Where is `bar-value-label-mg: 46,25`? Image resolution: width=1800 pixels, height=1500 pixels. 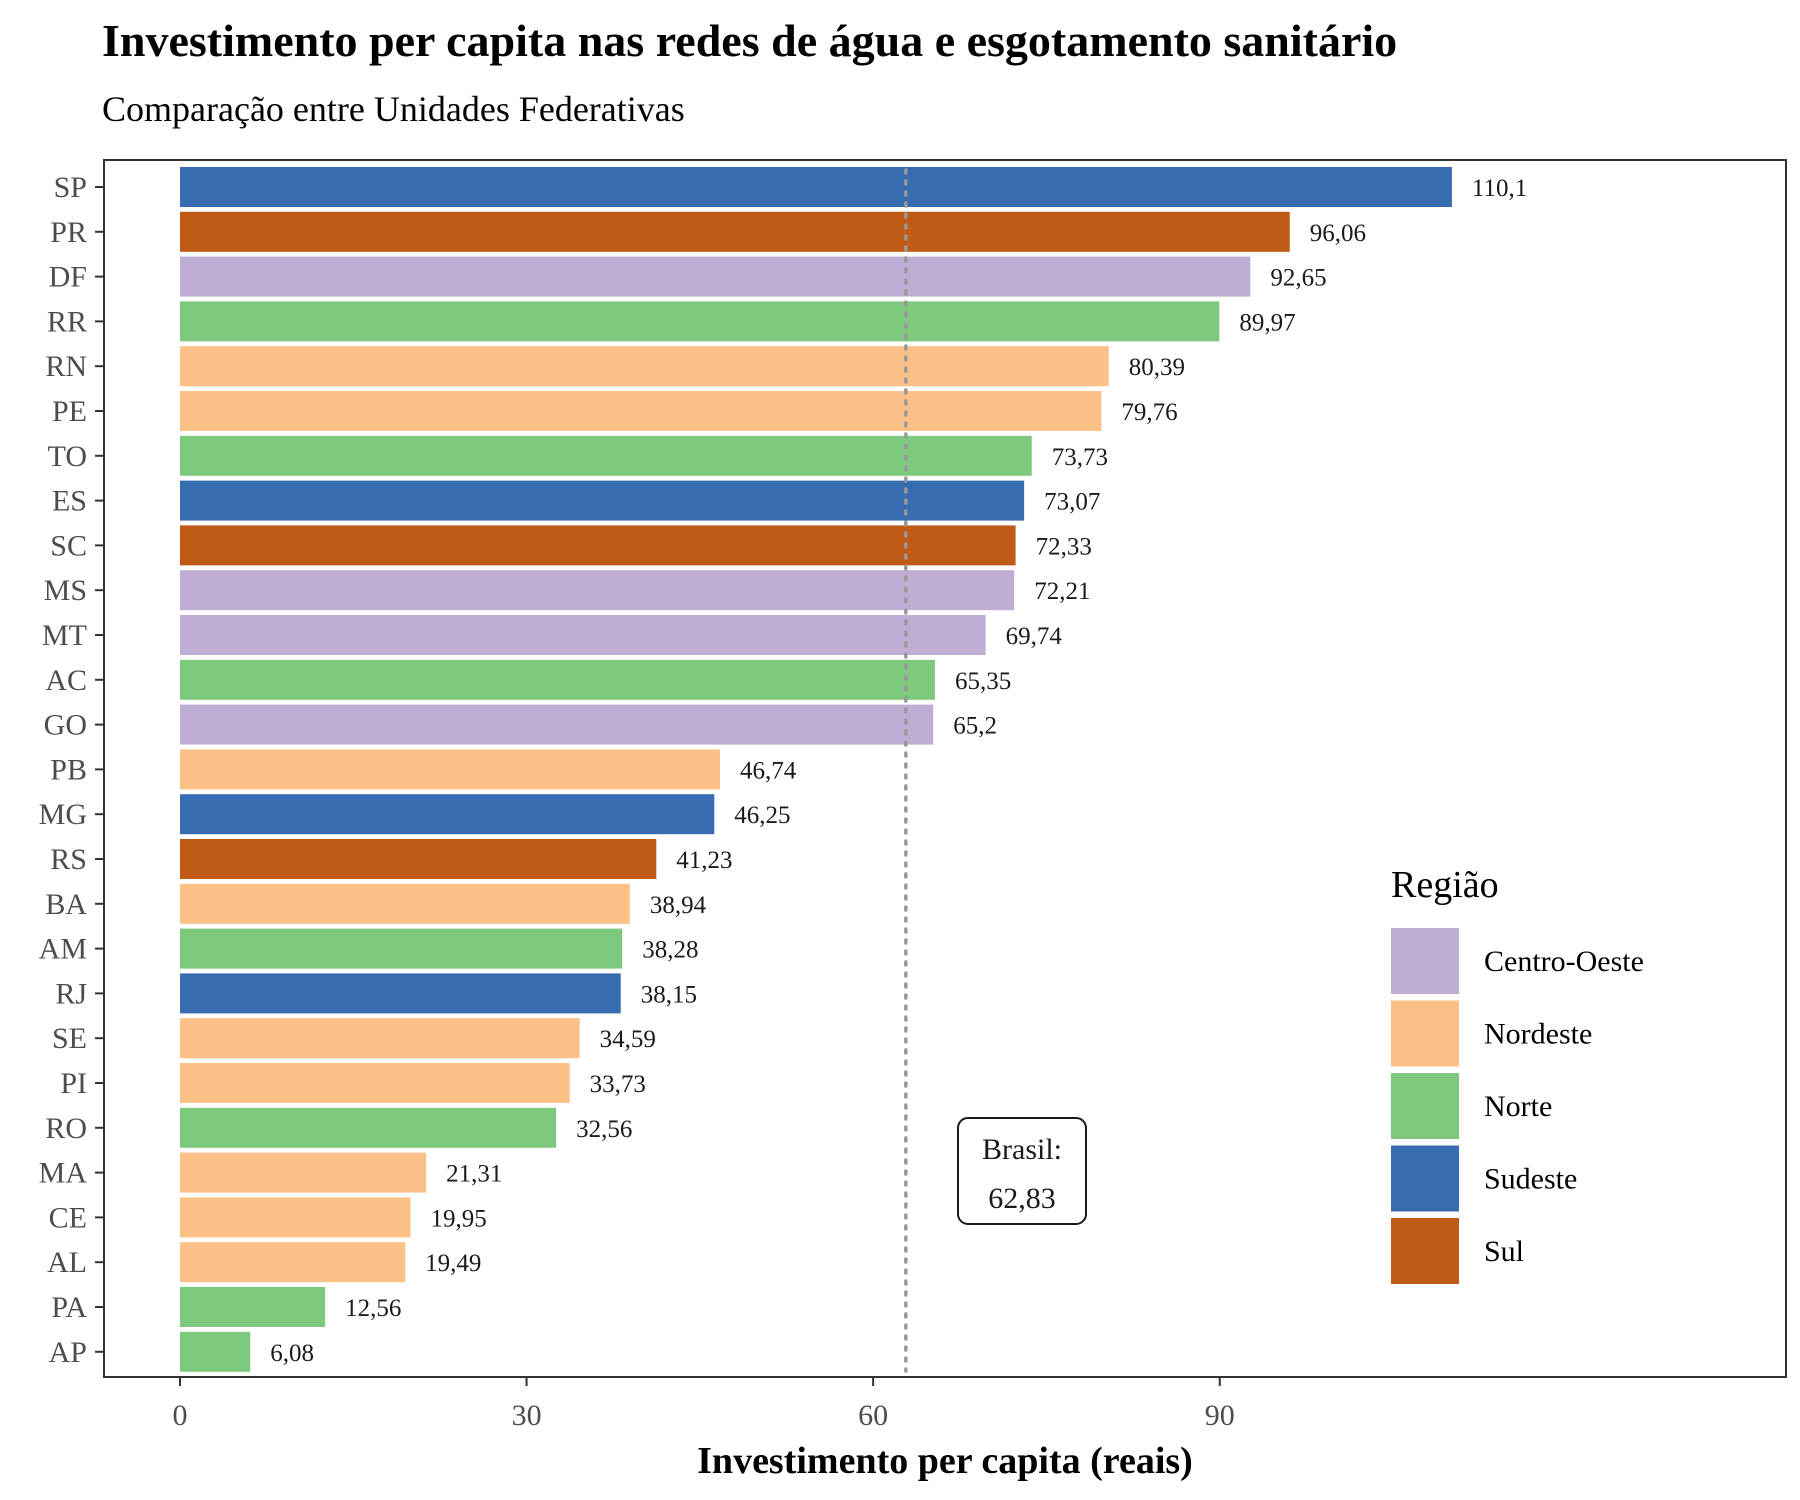 bar-value-label-mg: 46,25 is located at coordinates (762, 815).